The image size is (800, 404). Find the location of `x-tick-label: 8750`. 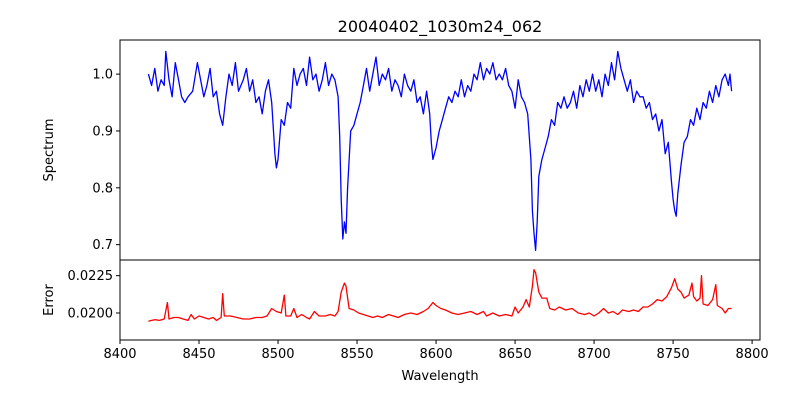

x-tick-label: 8750 is located at coordinates (673, 354).